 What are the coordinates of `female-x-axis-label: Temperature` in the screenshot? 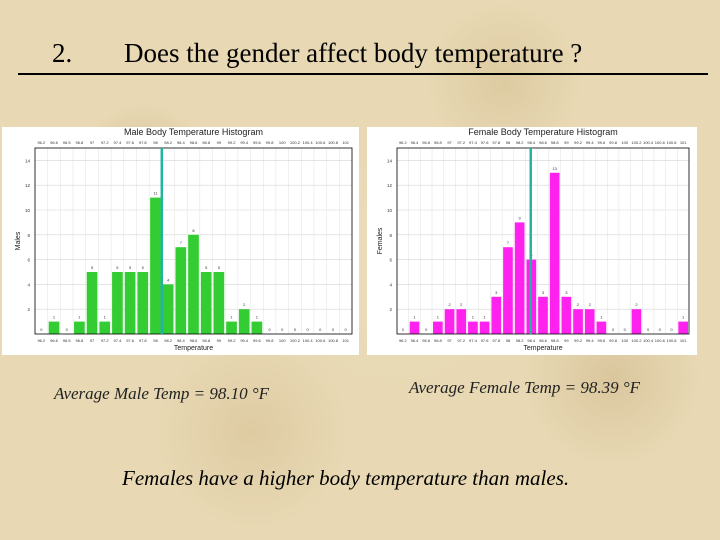 It's located at (542, 348).